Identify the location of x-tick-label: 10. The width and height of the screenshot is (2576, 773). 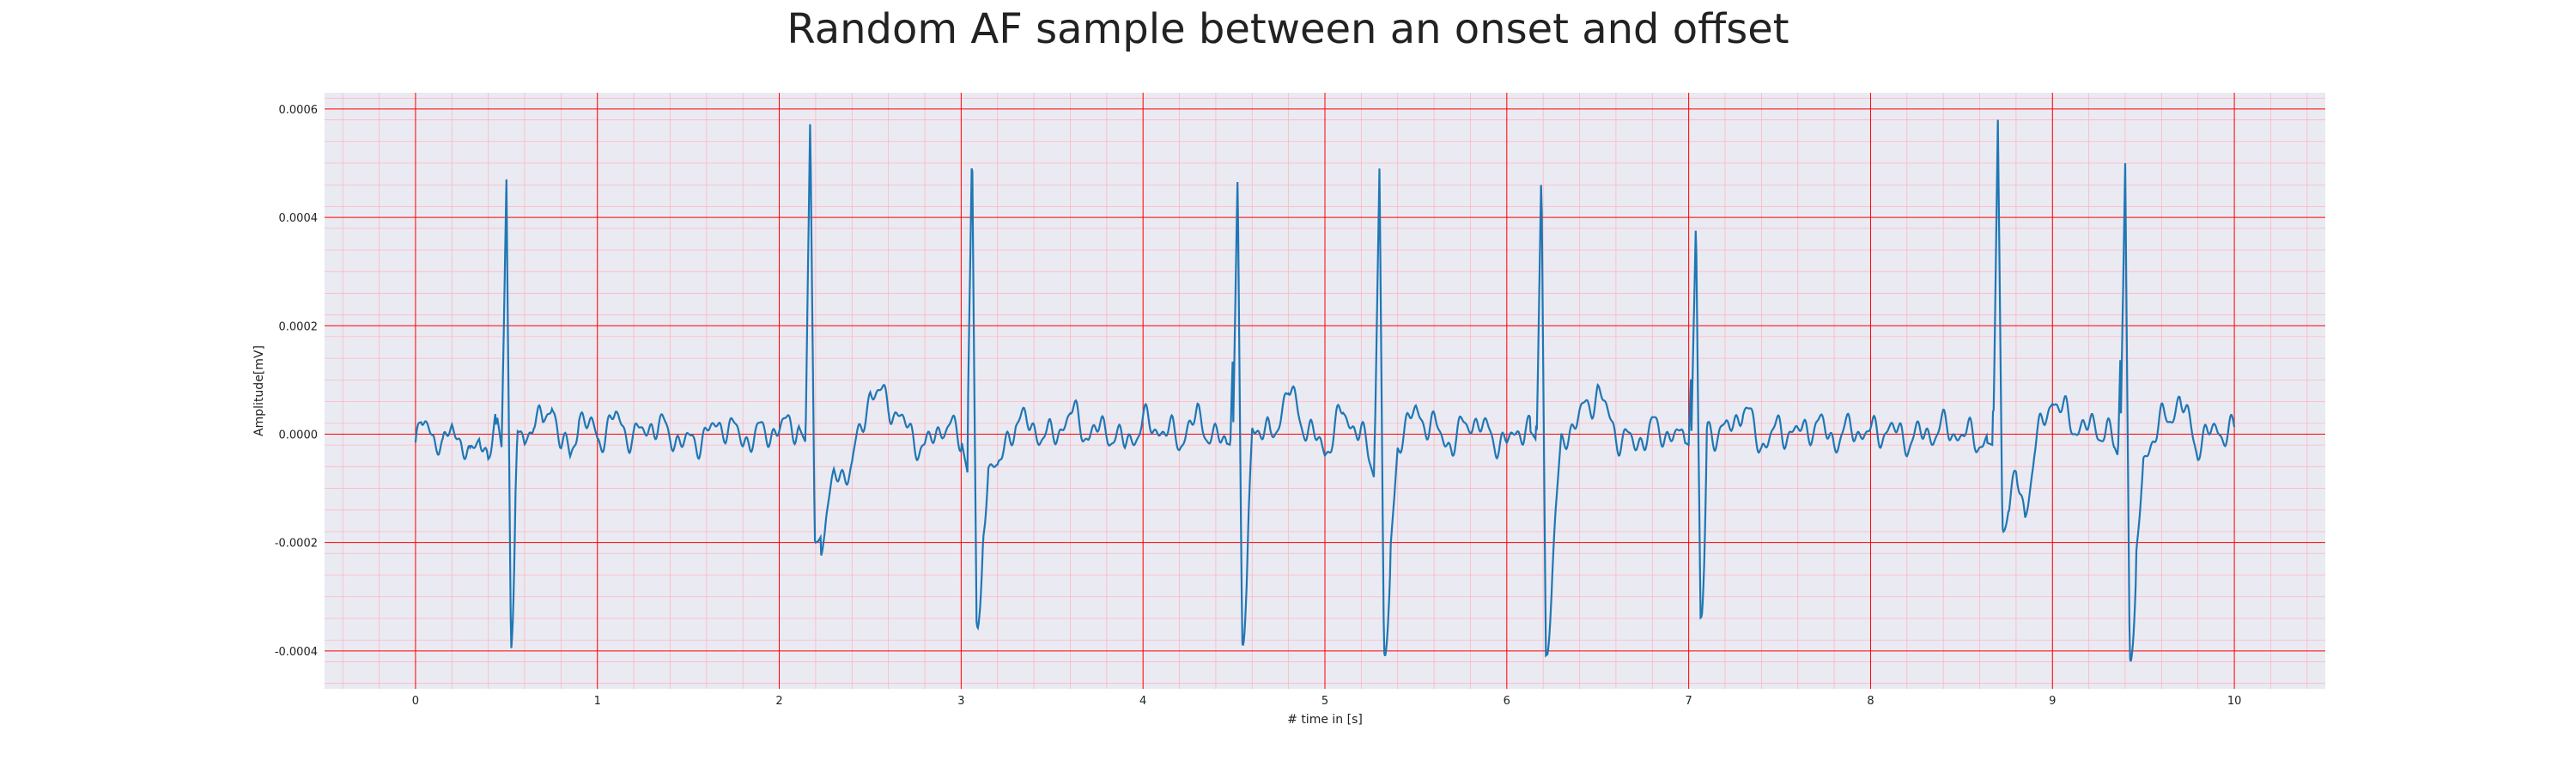
(2234, 701).